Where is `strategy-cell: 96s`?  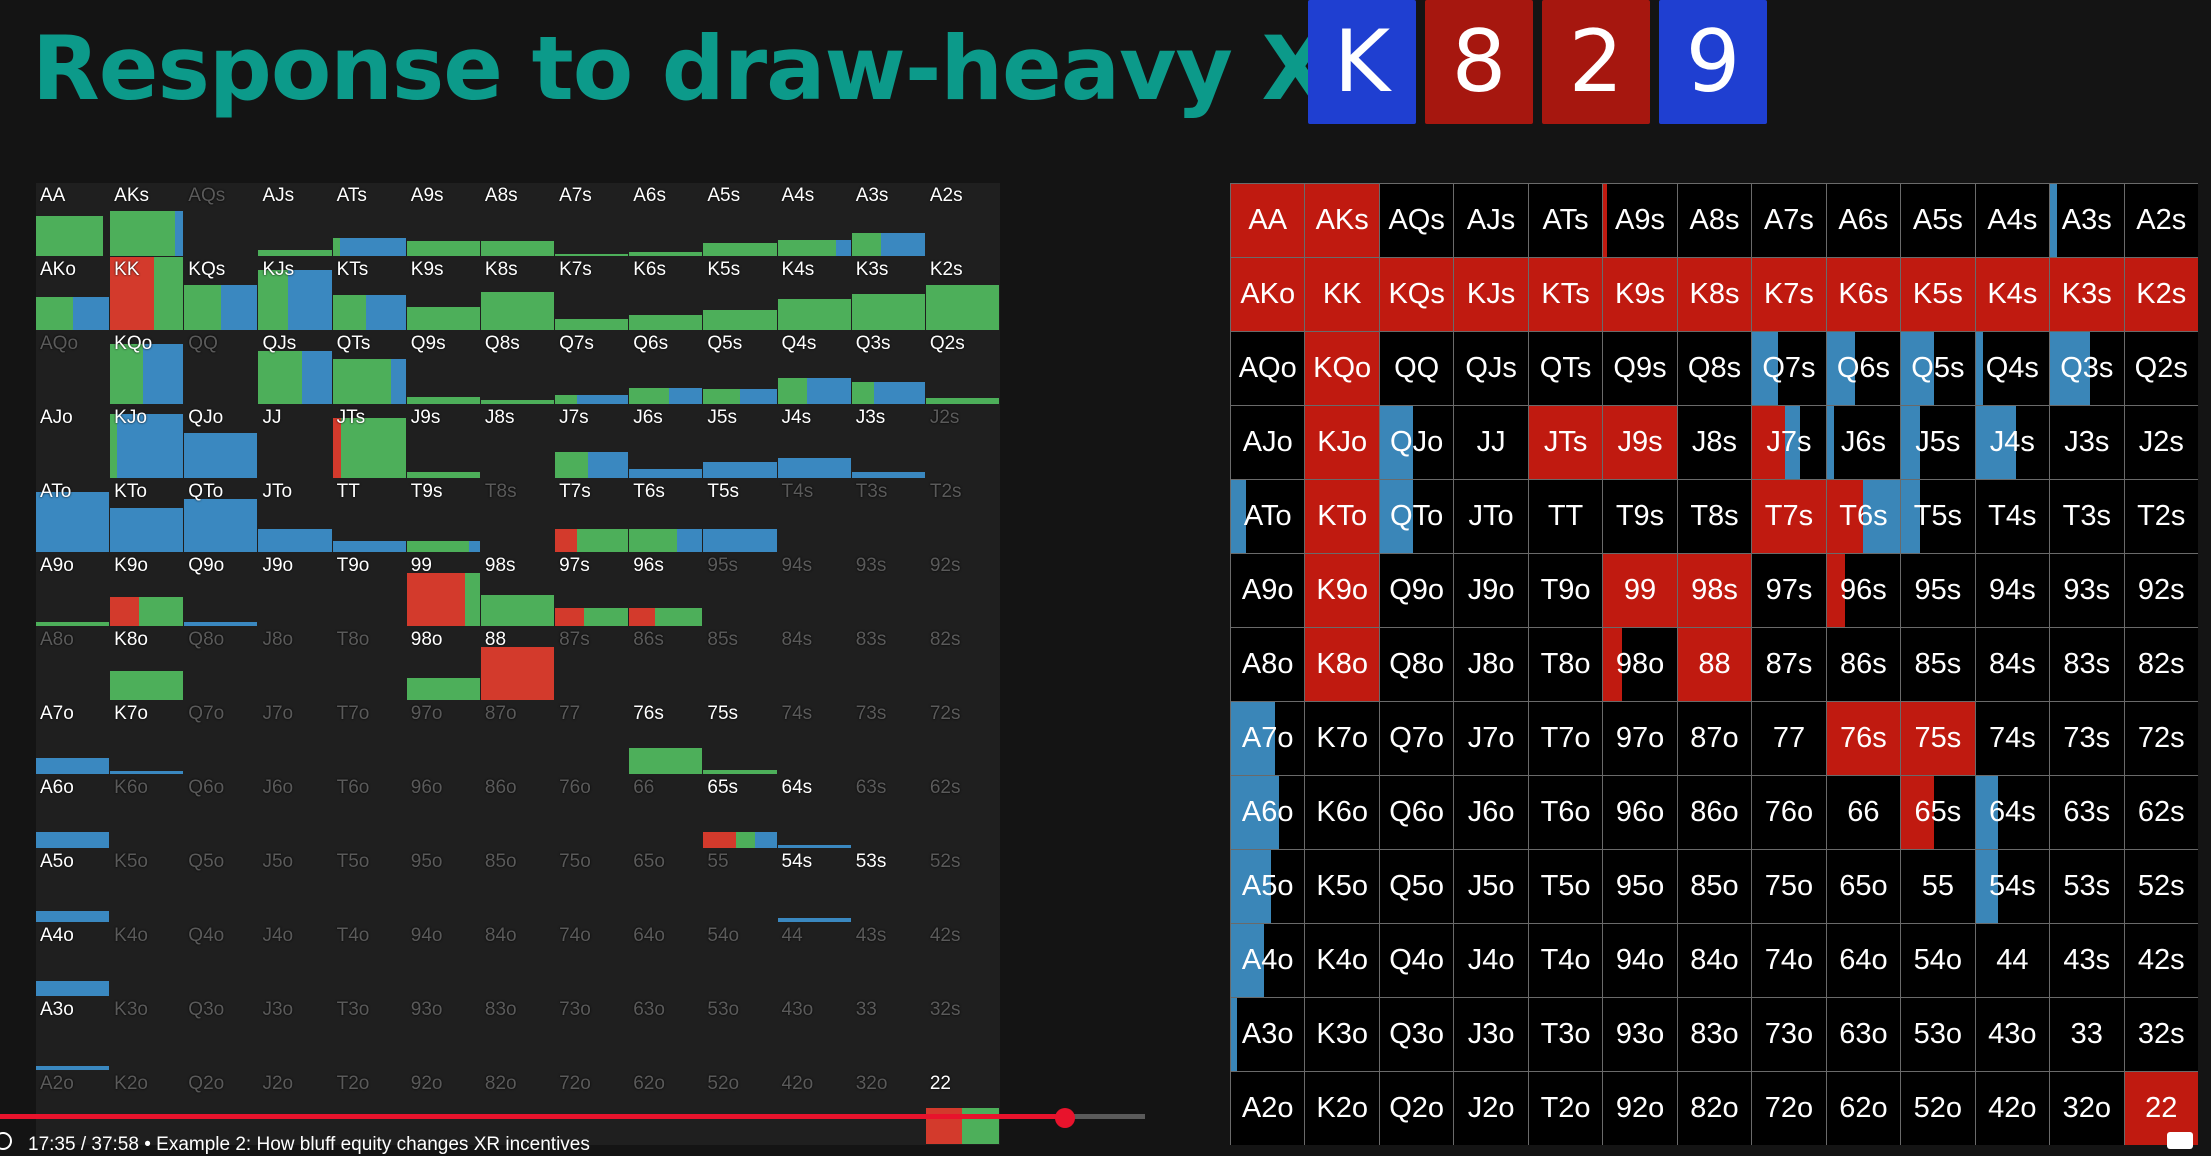 strategy-cell: 96s is located at coordinates (666, 589).